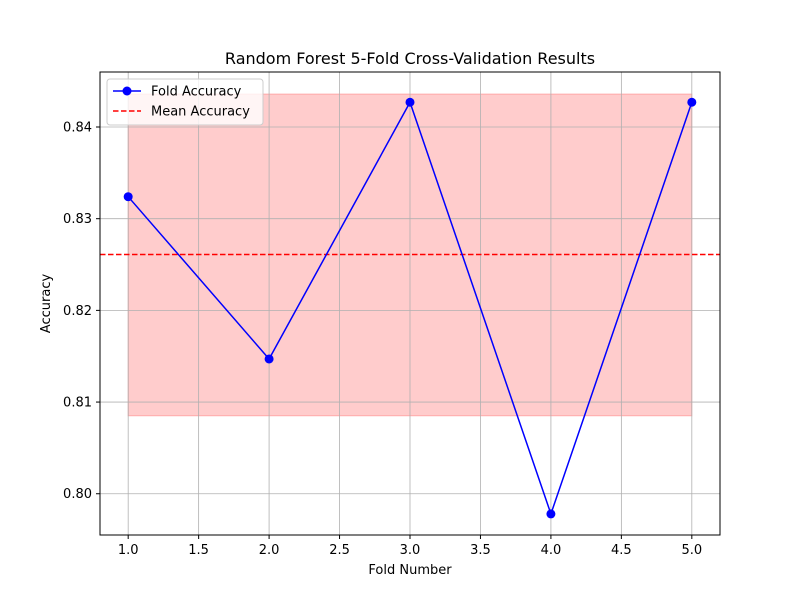 The height and width of the screenshot is (600, 800). What do you see at coordinates (128, 550) in the screenshot?
I see `x-tick-label: 1.0` at bounding box center [128, 550].